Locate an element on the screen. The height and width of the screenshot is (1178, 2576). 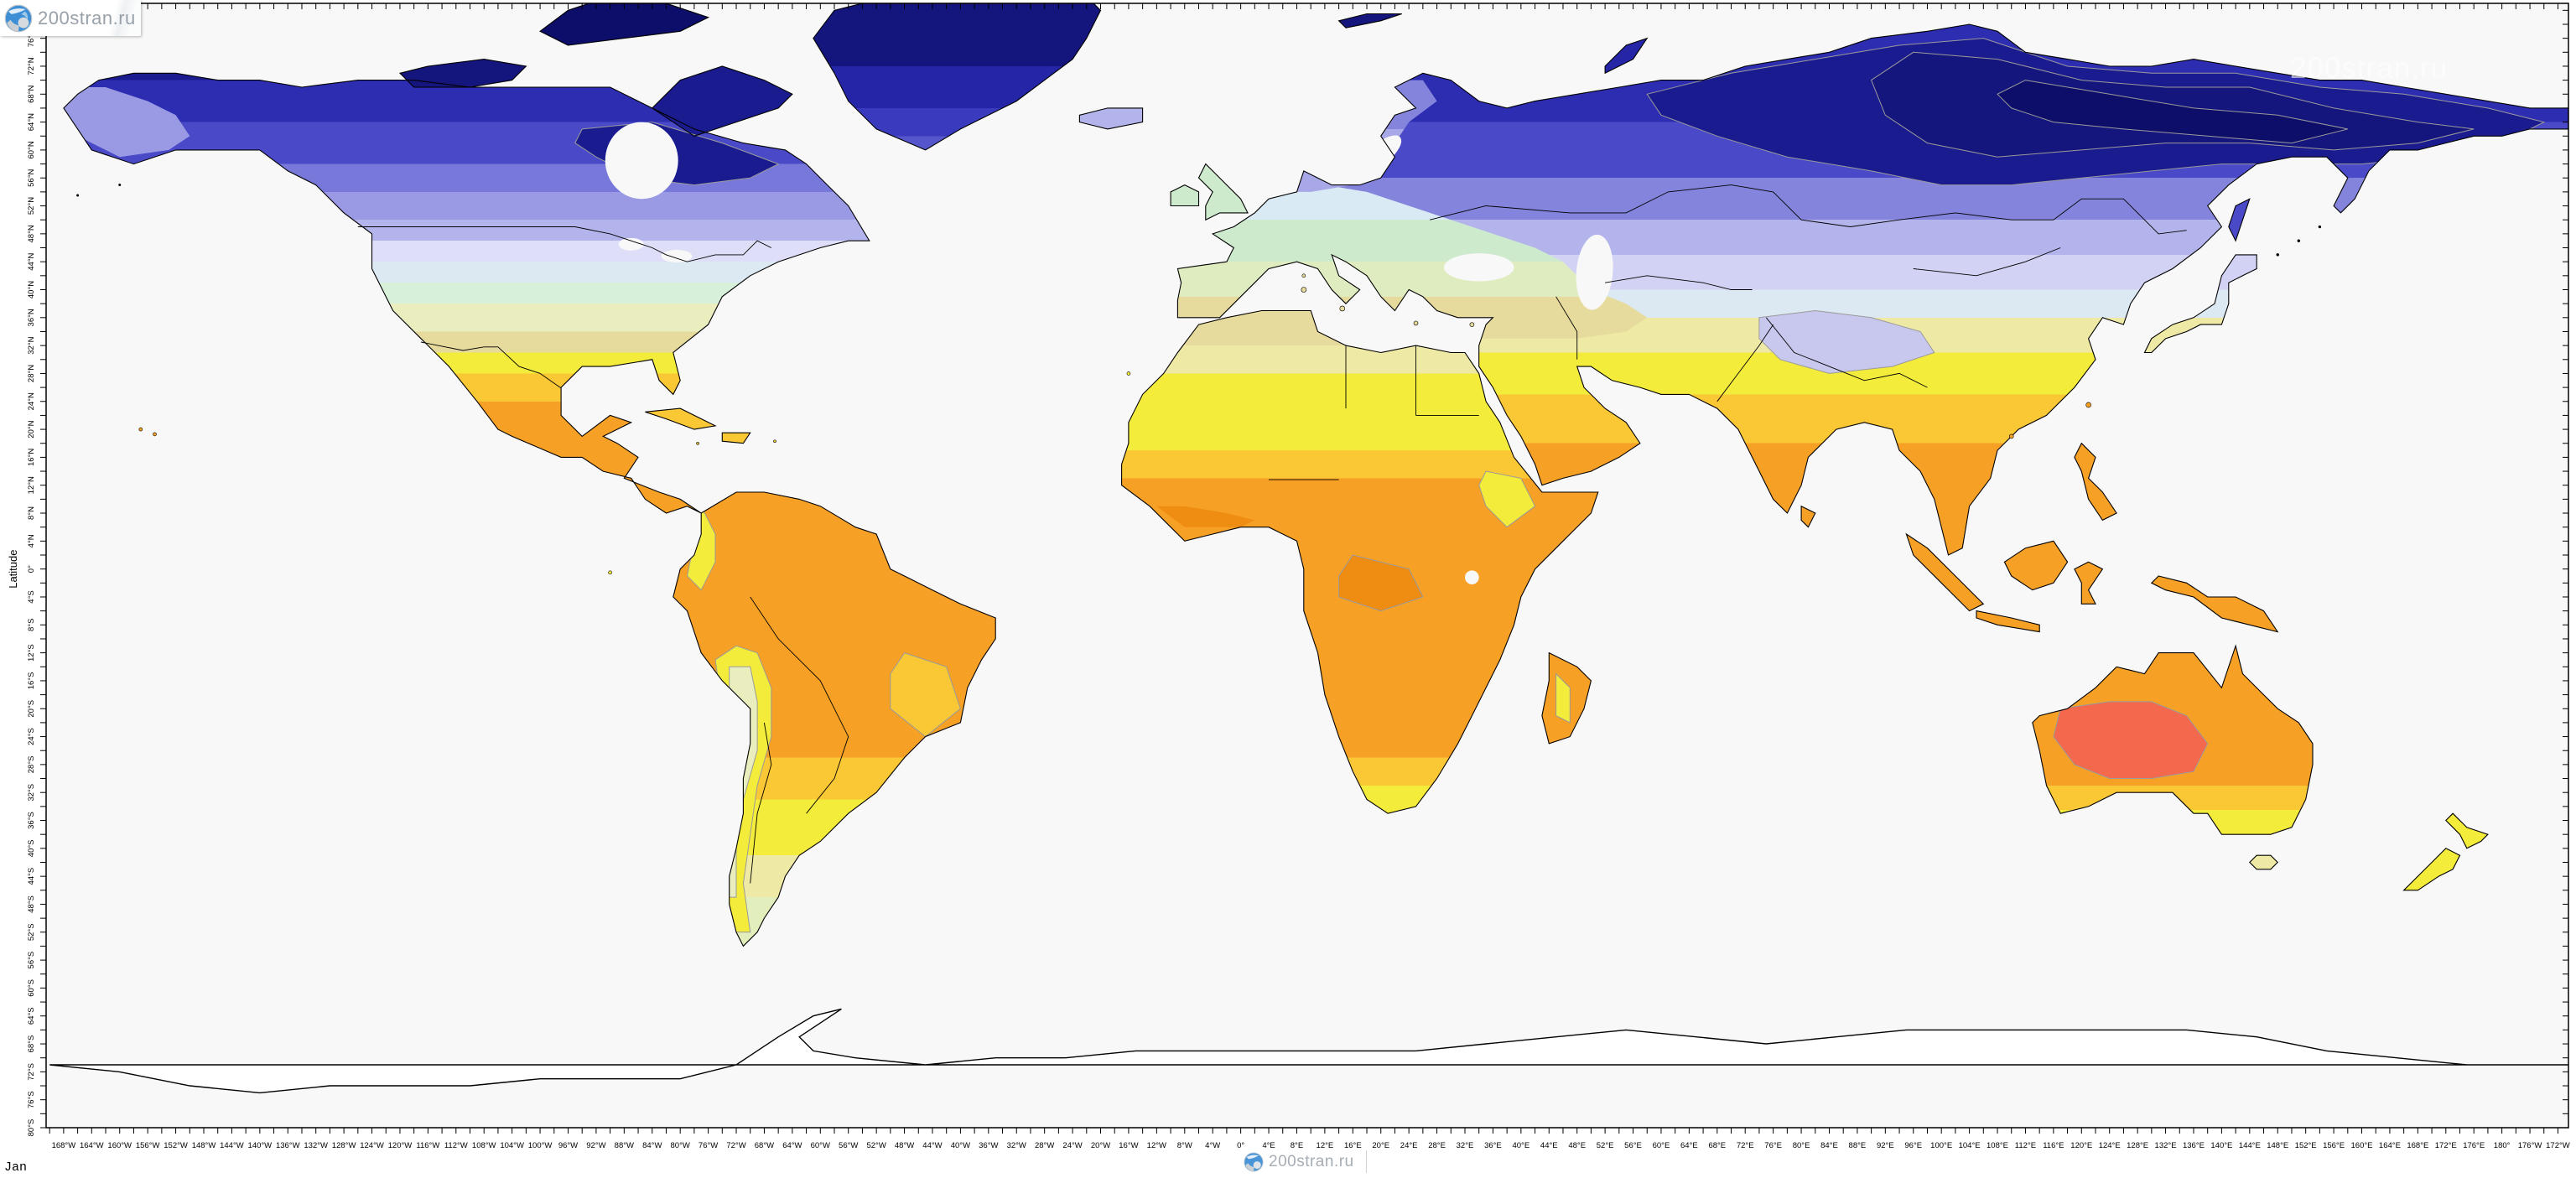
lon-tick-label: 20°W is located at coordinates (1100, 1145).